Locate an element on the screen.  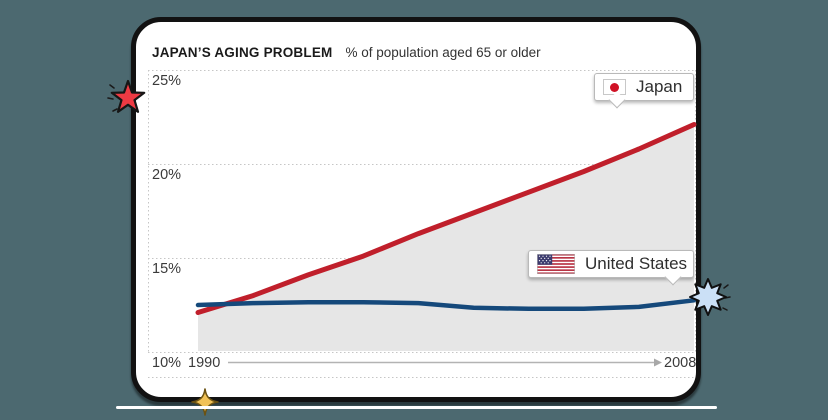
card-underline is located at coordinates (416, 407).